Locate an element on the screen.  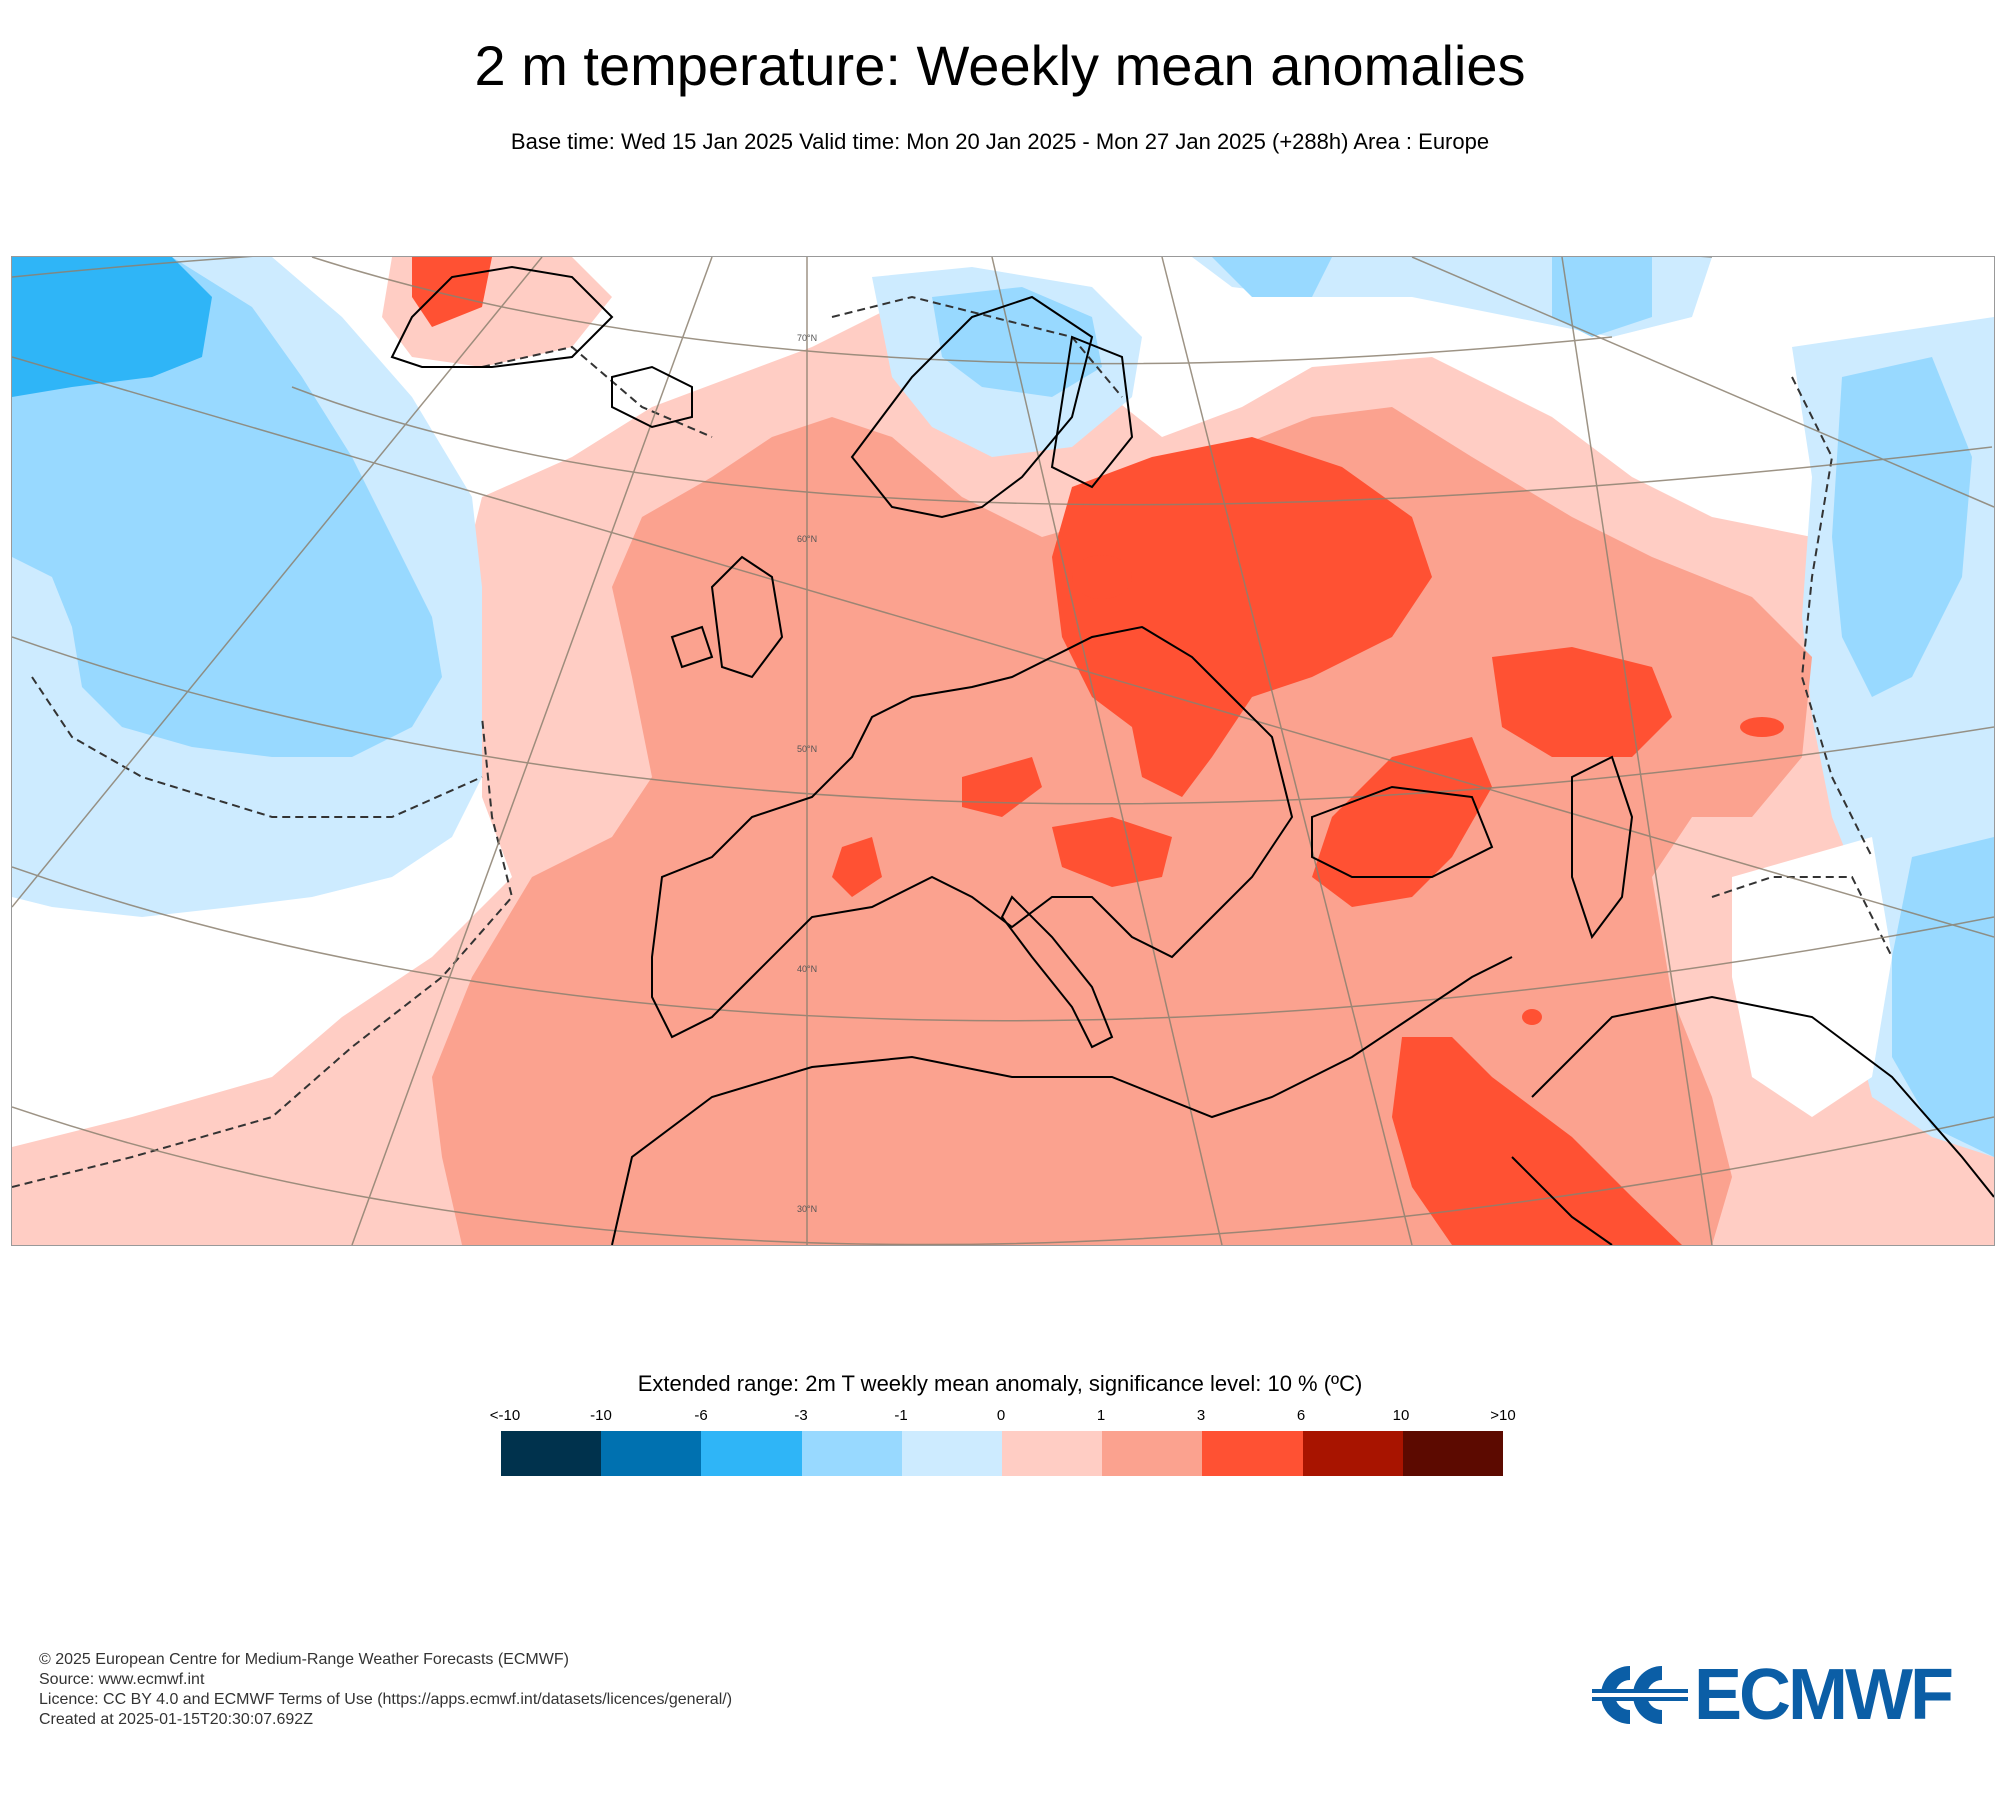
legend-label: -3 is located at coordinates (801, 1415).